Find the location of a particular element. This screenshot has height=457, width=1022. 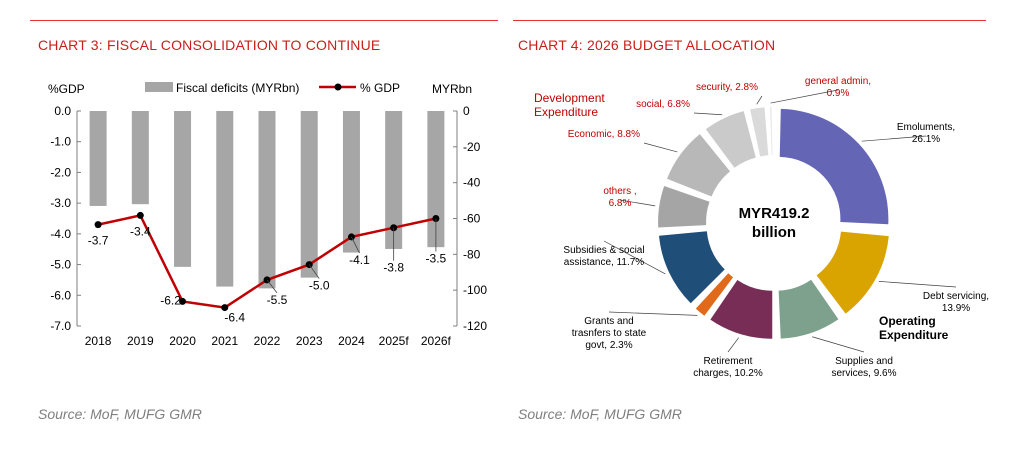

slice-label: Economic, 8.8% is located at coordinates (604, 134).